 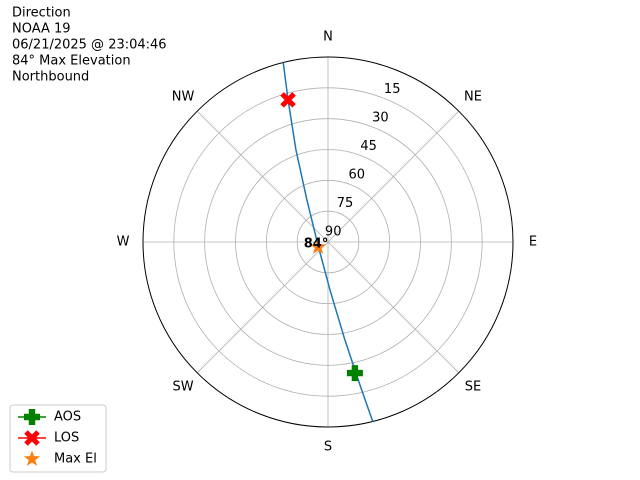 What do you see at coordinates (66, 438) in the screenshot?
I see `legend-label: LOS` at bounding box center [66, 438].